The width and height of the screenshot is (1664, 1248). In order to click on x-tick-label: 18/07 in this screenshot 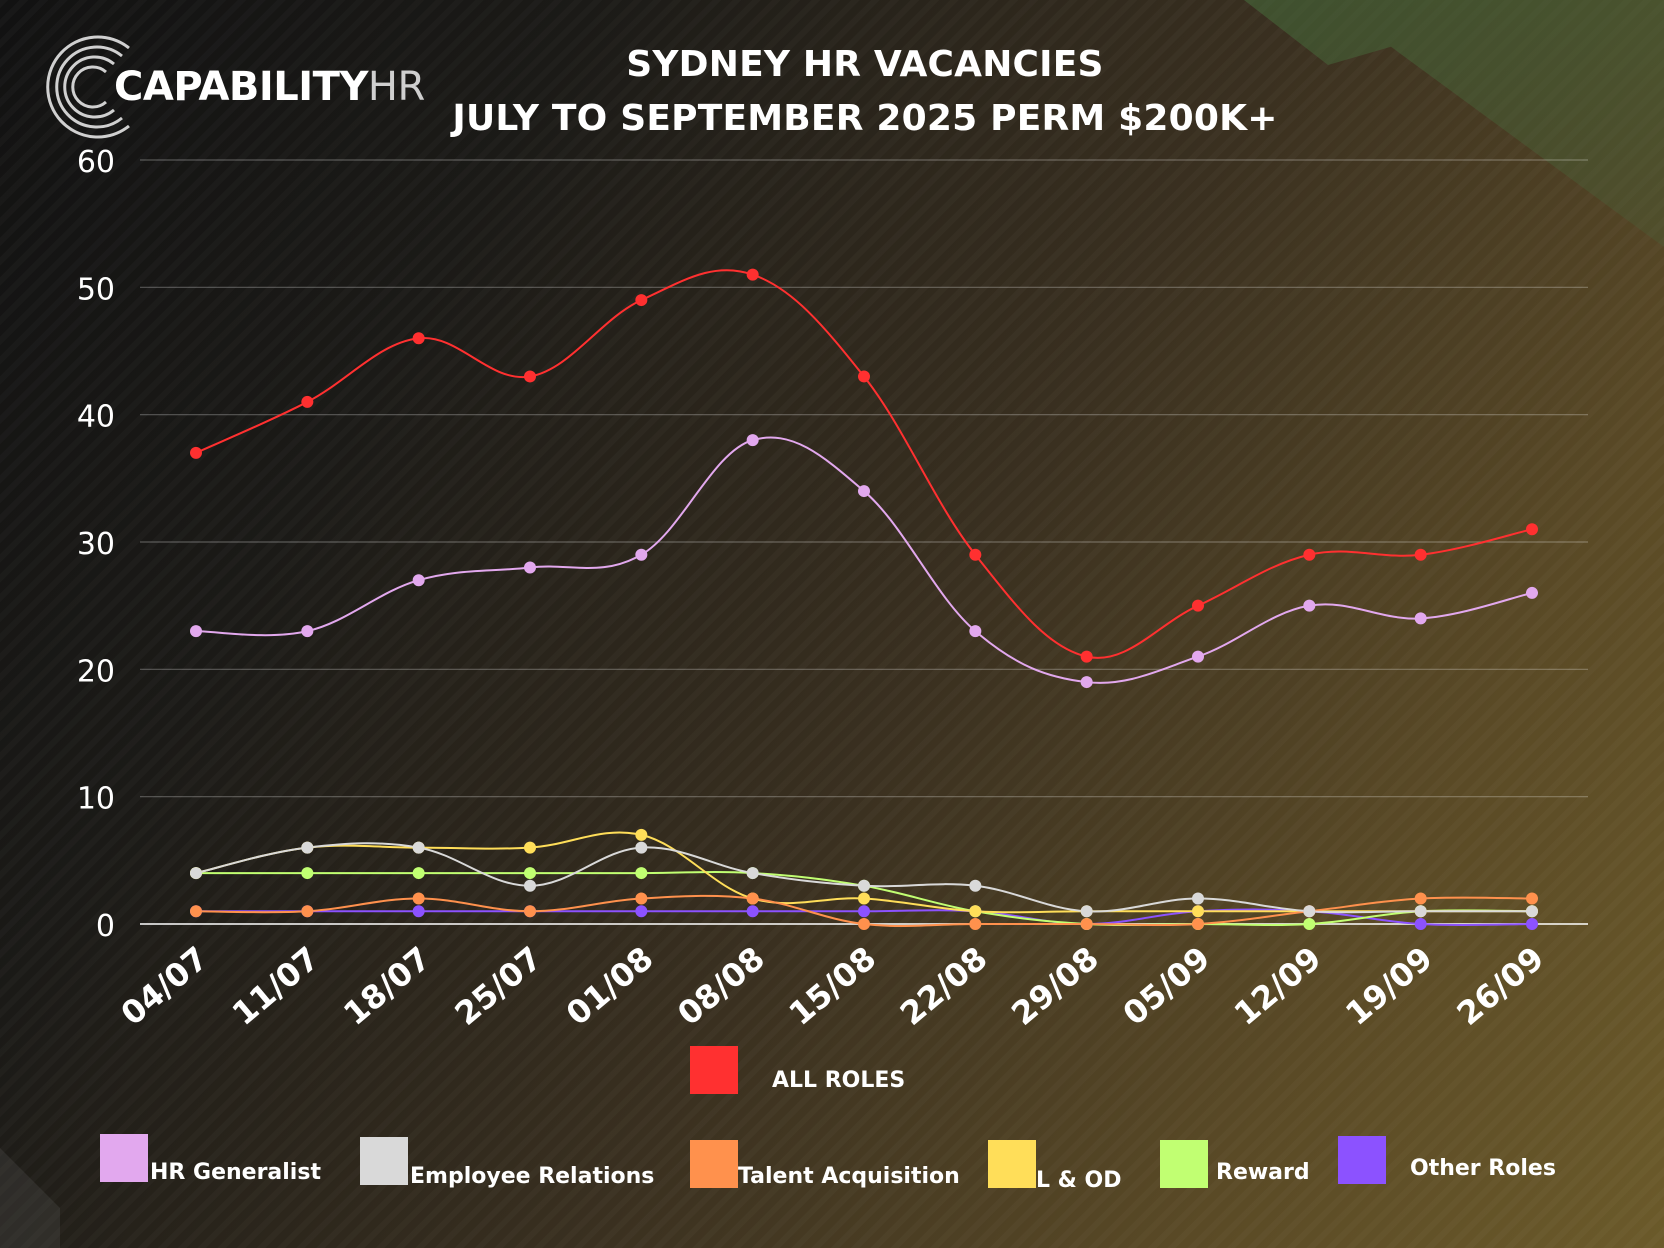, I will do `click(387, 986)`.